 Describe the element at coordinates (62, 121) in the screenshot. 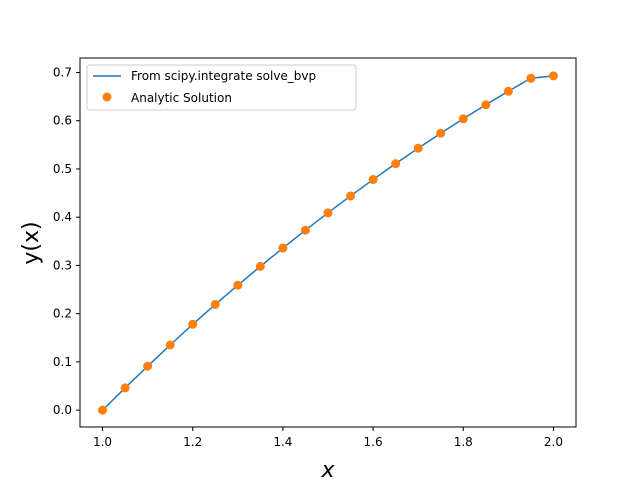

I see `y-tick-label: 0.6` at that location.